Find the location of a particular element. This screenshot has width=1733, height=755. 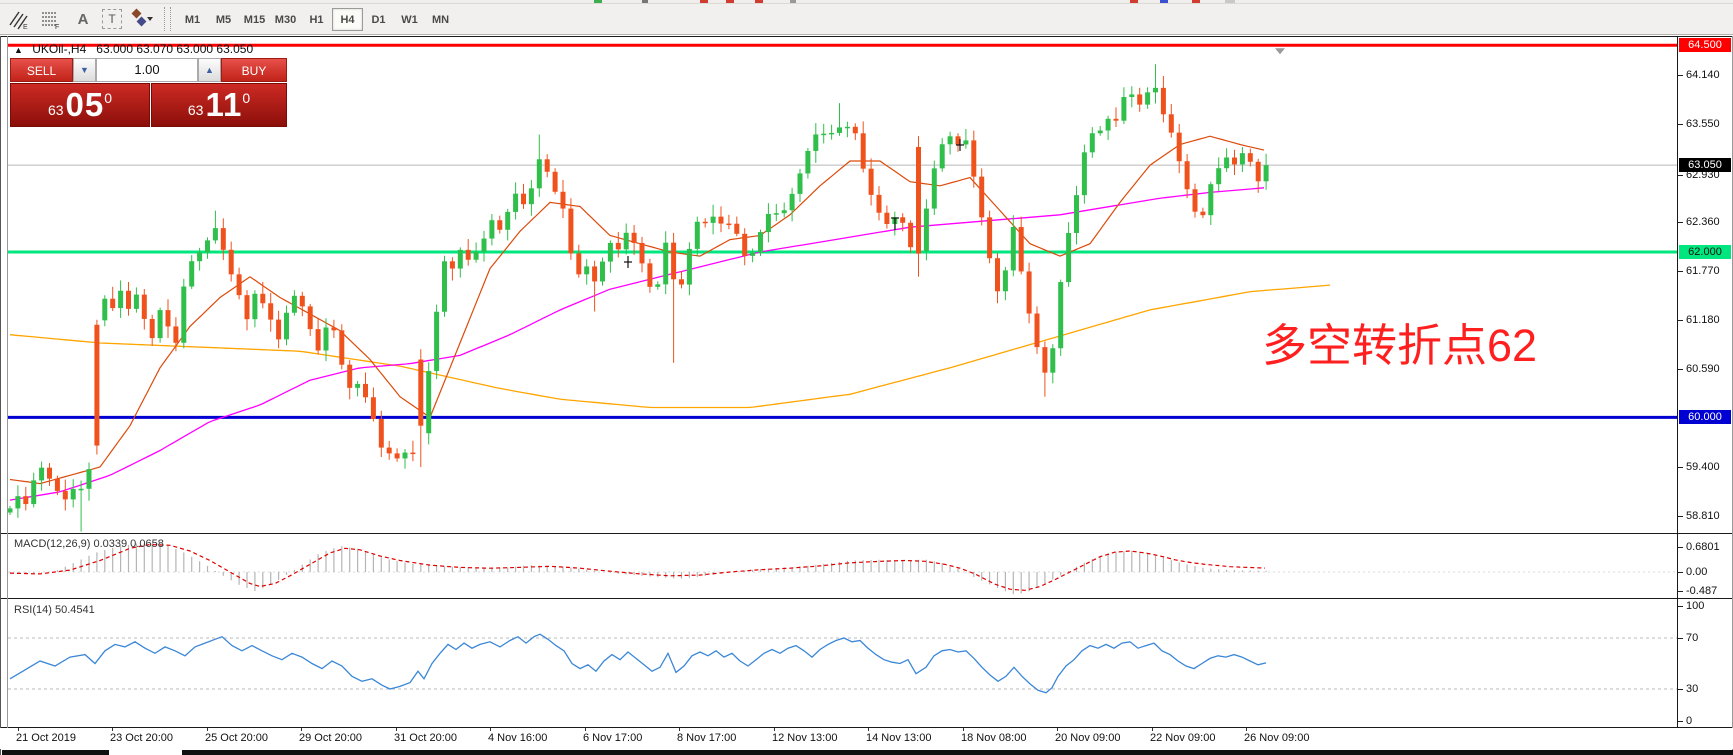

chart-left-border is located at coordinates (7, 392).